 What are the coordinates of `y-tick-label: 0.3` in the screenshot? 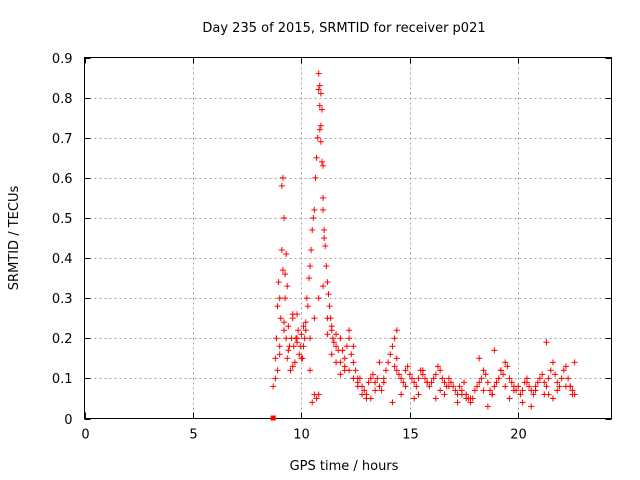 It's located at (62, 299).